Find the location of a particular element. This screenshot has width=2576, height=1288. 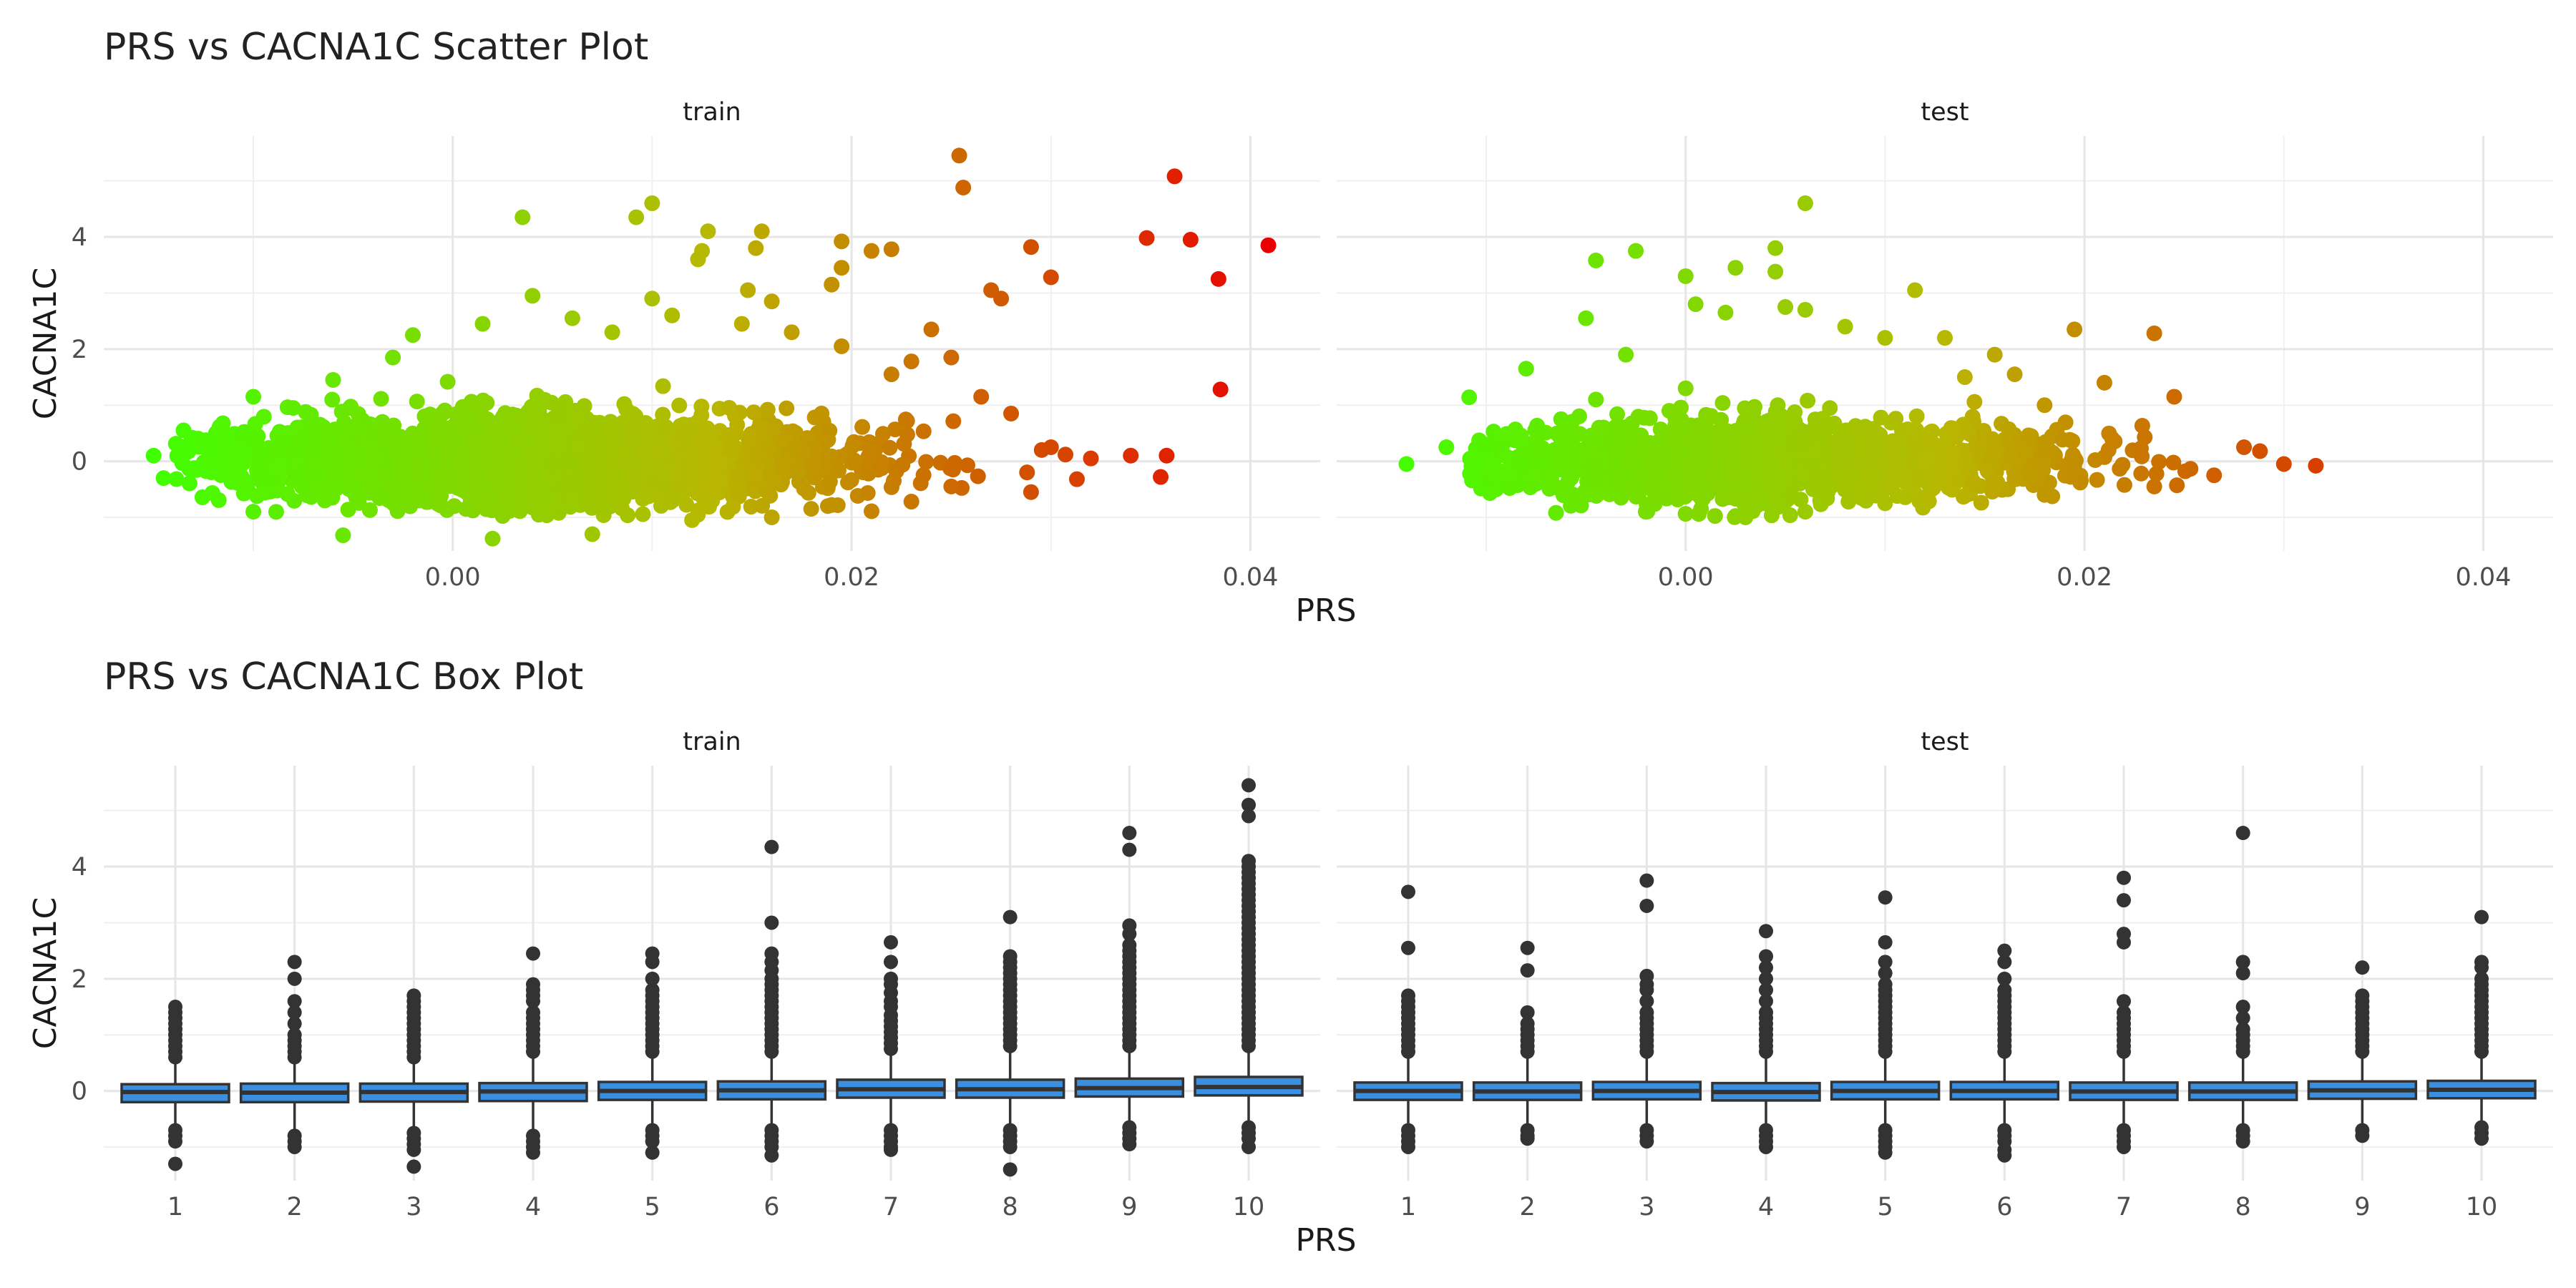

scatter-x-tick-label: 0.02 is located at coordinates (2084, 577).